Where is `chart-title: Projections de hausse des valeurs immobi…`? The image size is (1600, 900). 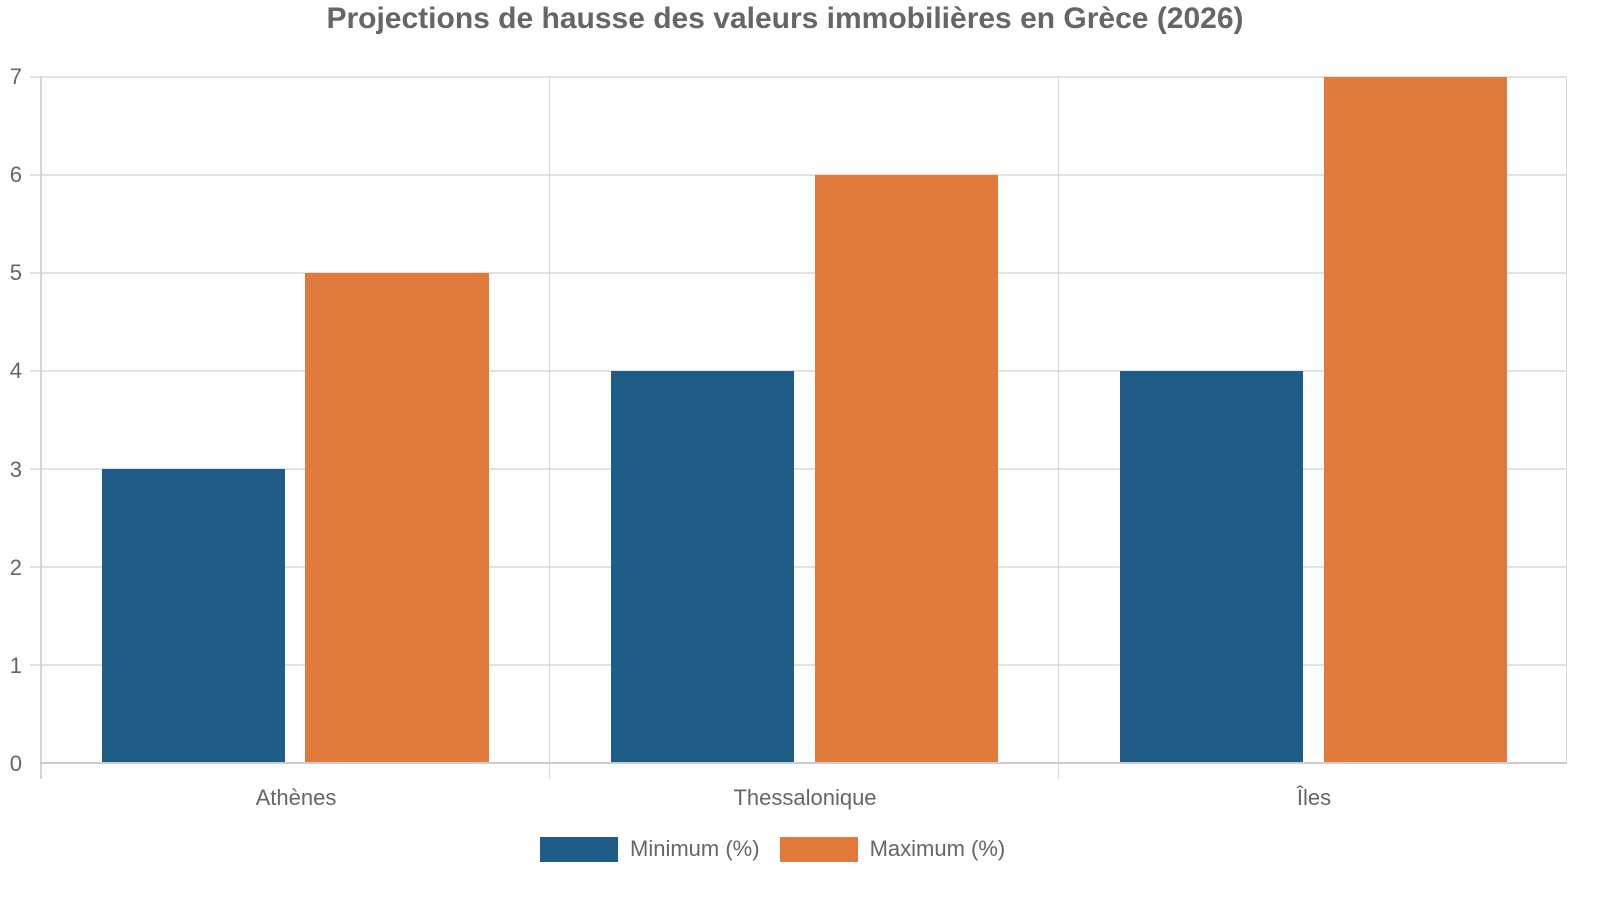
chart-title: Projections de hausse des valeurs immobi… is located at coordinates (785, 18).